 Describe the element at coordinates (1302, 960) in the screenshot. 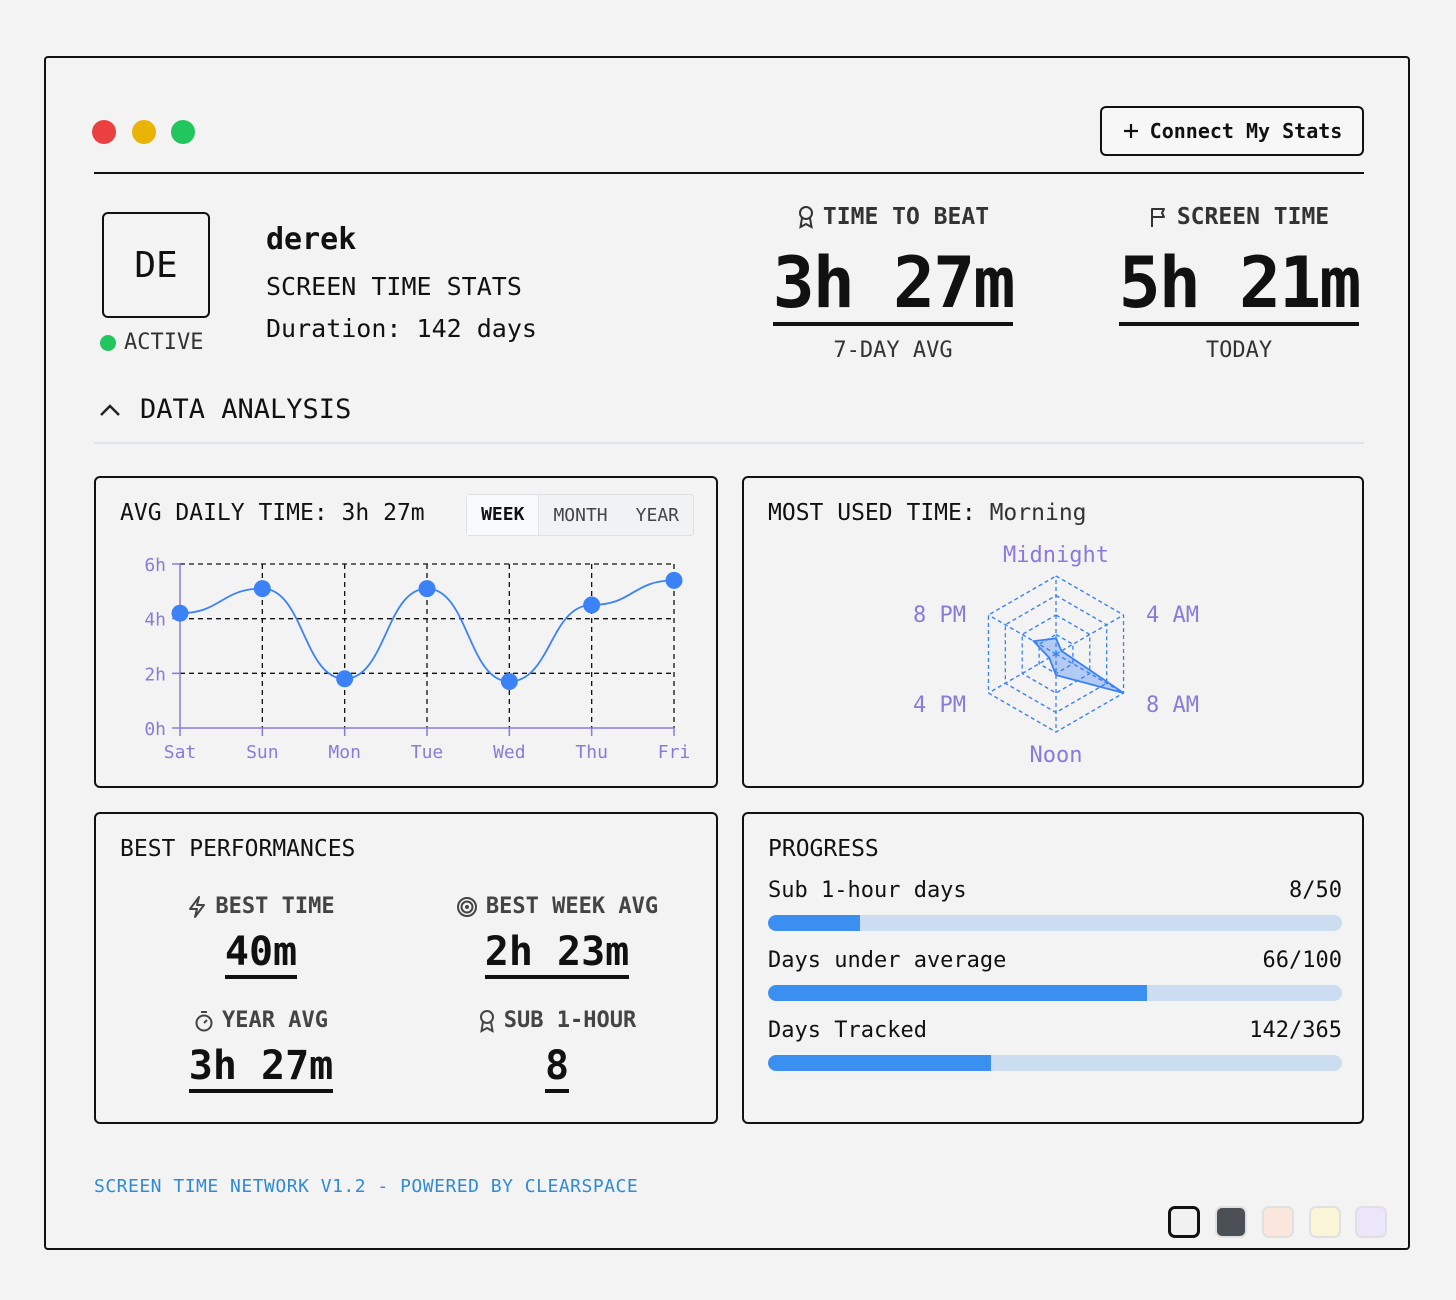

I see `progress-row-value: 66/100` at that location.